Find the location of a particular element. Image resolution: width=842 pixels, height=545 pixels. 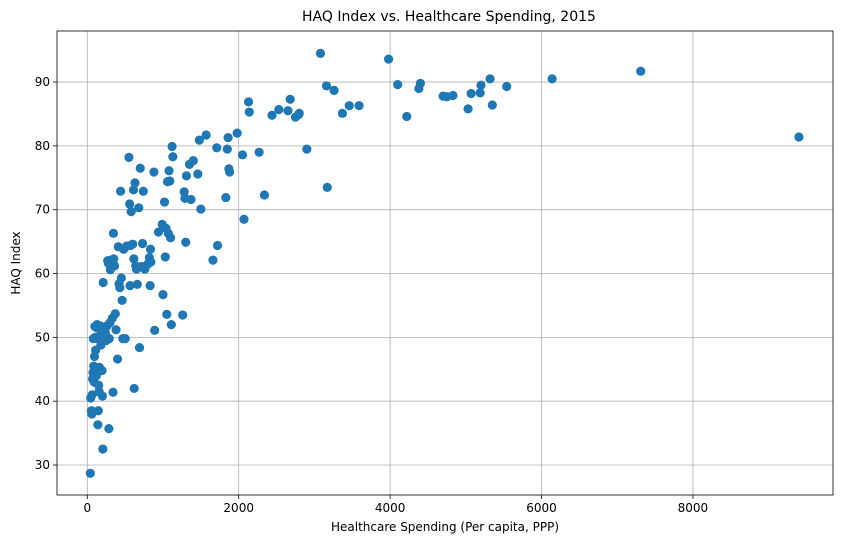

x-axis-label: Healthcare Spending (Per capita, PPP) is located at coordinates (445, 527).